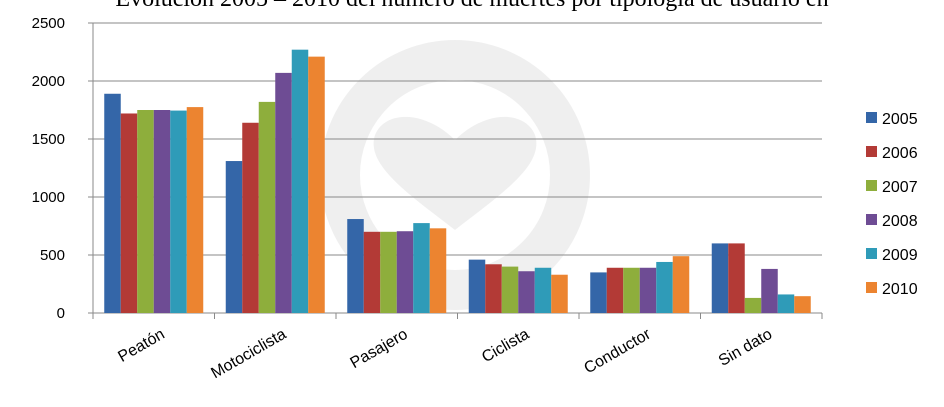 The image size is (944, 407). What do you see at coordinates (892, 204) in the screenshot?
I see `legend: 2005 2006 2007 2008 2009 2010` at bounding box center [892, 204].